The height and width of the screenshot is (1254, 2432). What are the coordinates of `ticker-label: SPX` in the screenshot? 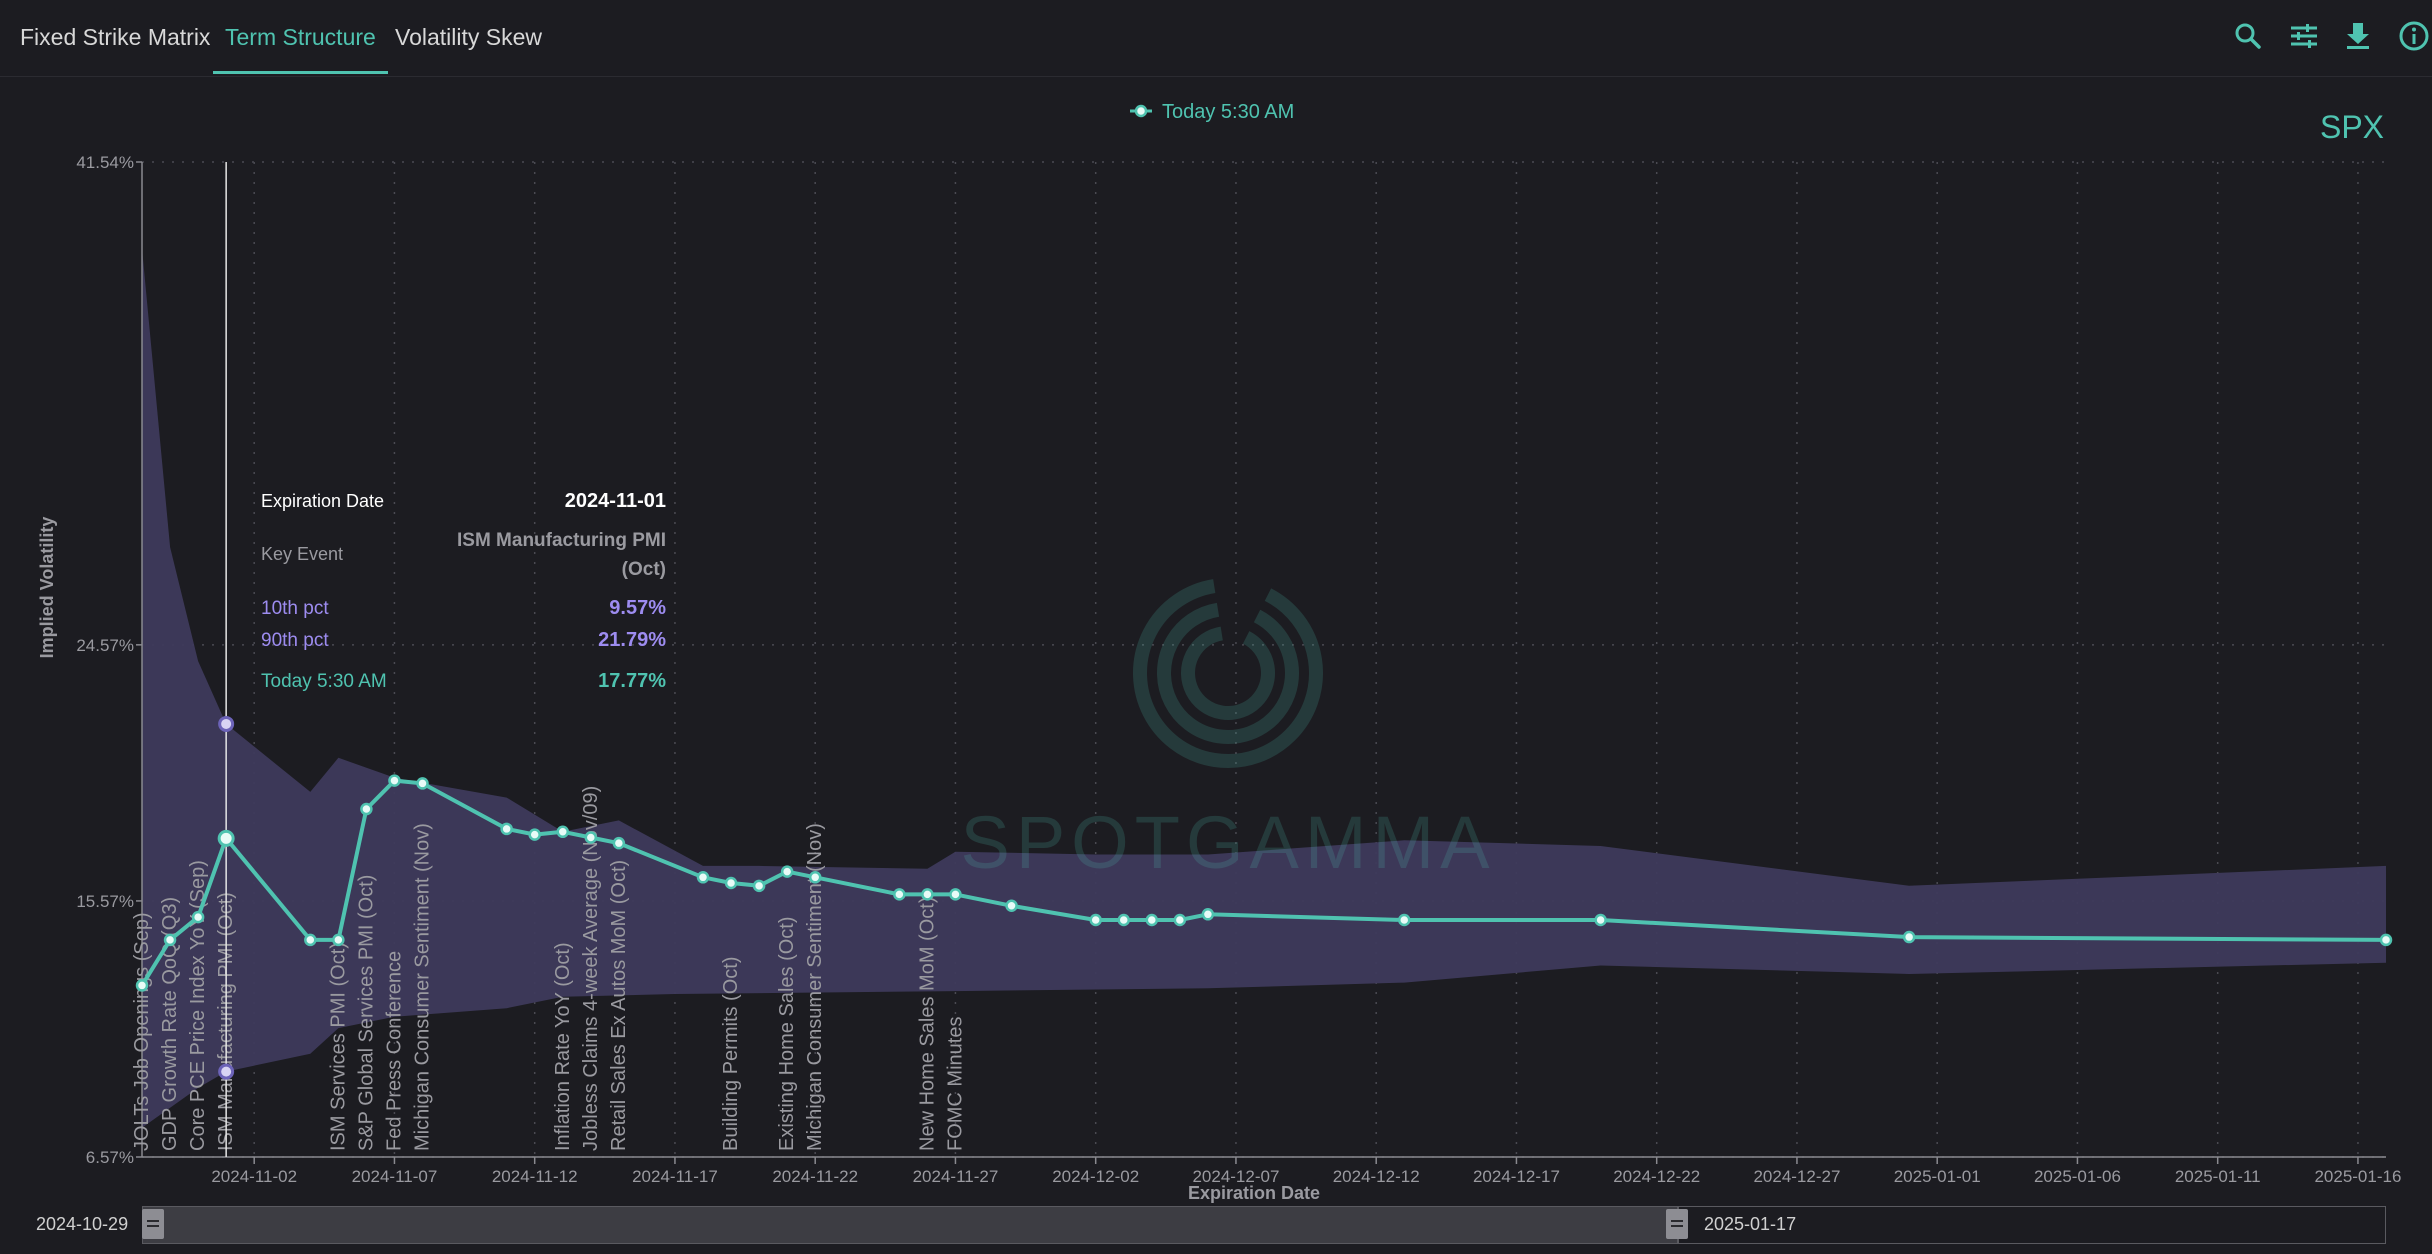 It's located at (2352, 127).